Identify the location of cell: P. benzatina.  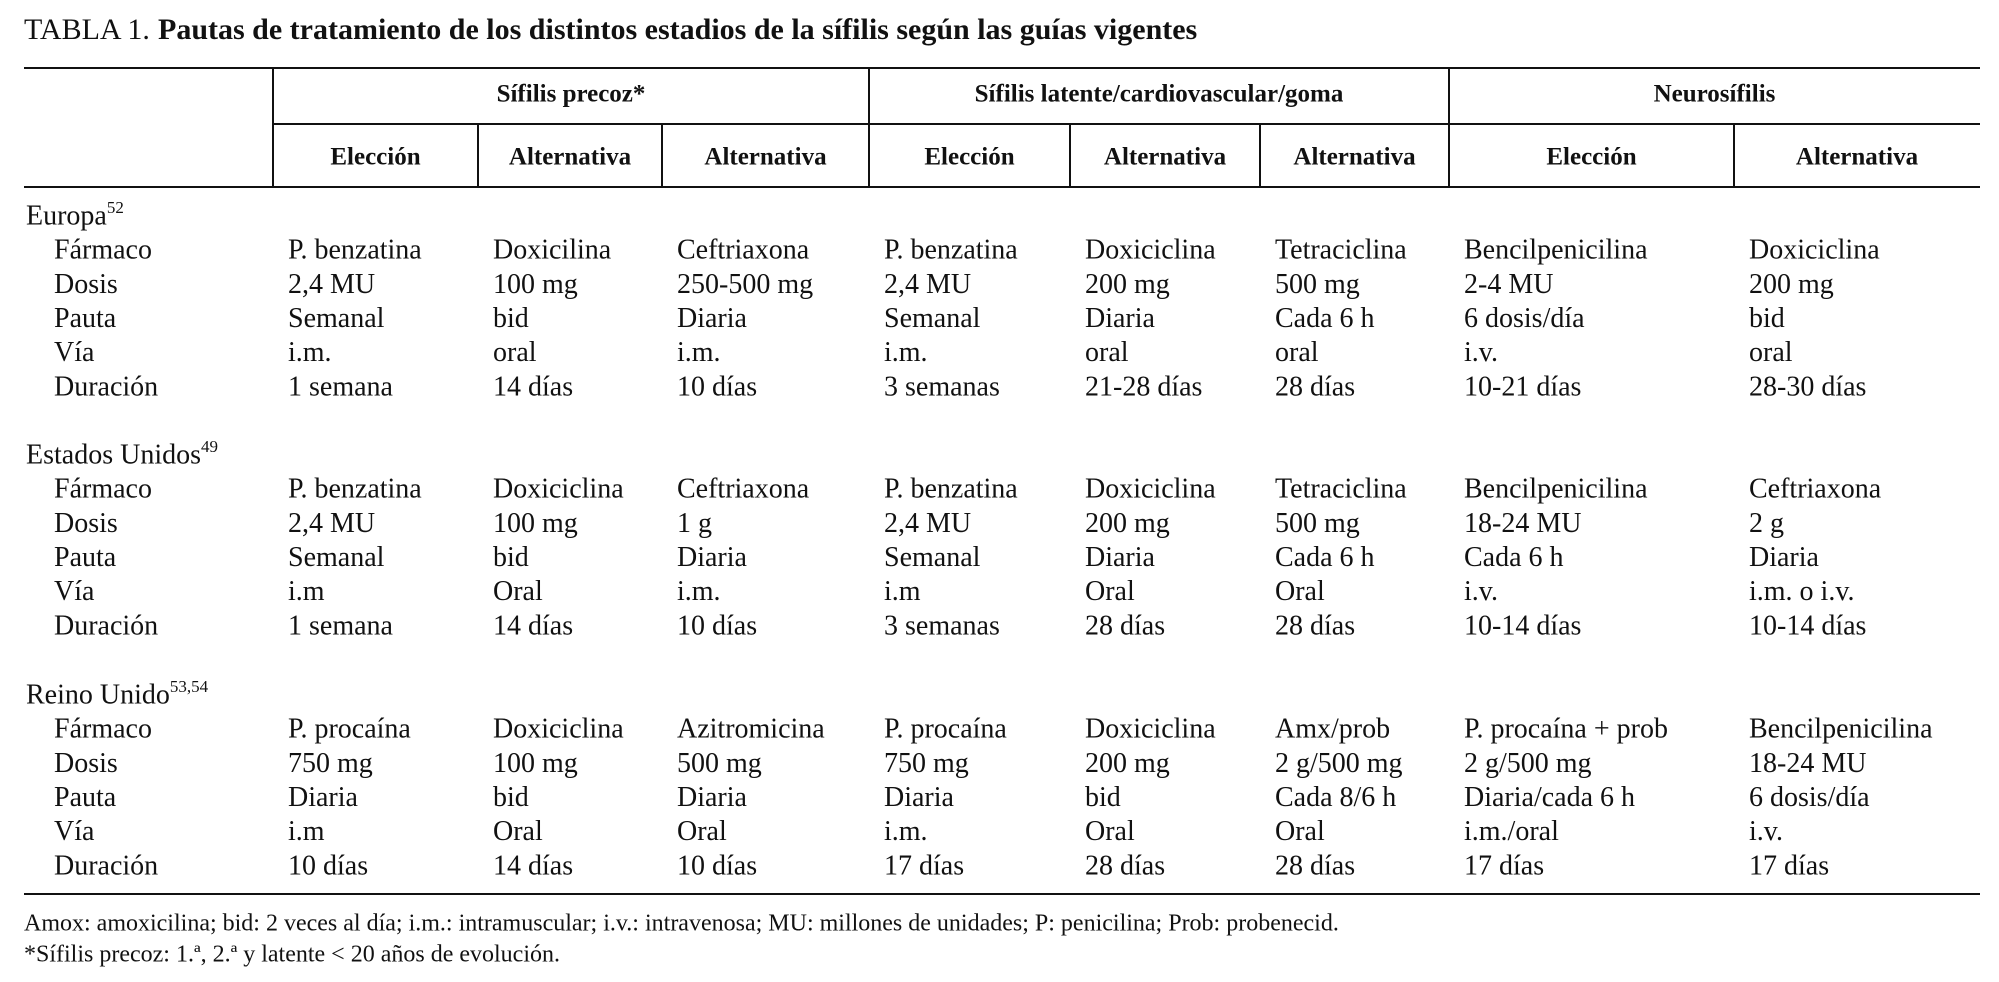
(355, 250).